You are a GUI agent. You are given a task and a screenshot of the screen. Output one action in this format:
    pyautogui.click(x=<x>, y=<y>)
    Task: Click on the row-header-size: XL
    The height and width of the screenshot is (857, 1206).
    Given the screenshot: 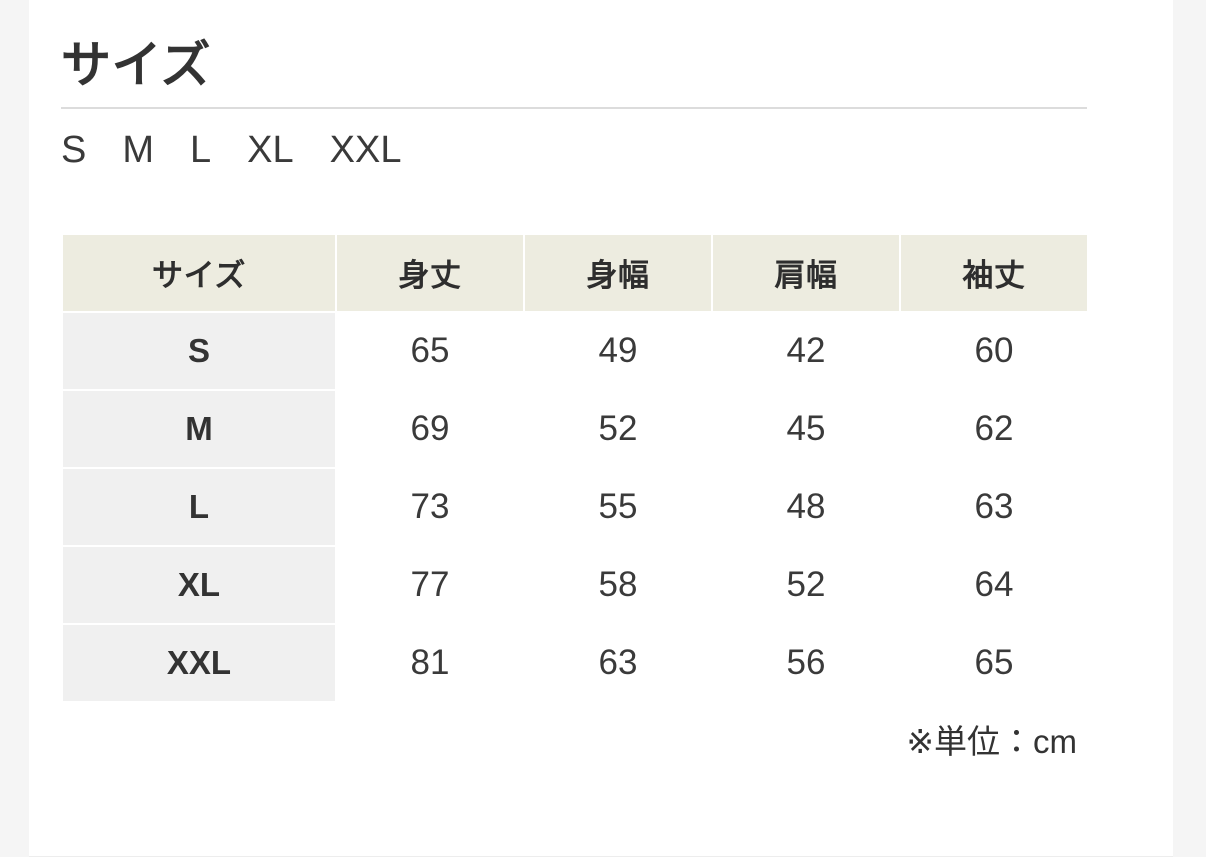 What is the action you would take?
    pyautogui.click(x=199, y=584)
    